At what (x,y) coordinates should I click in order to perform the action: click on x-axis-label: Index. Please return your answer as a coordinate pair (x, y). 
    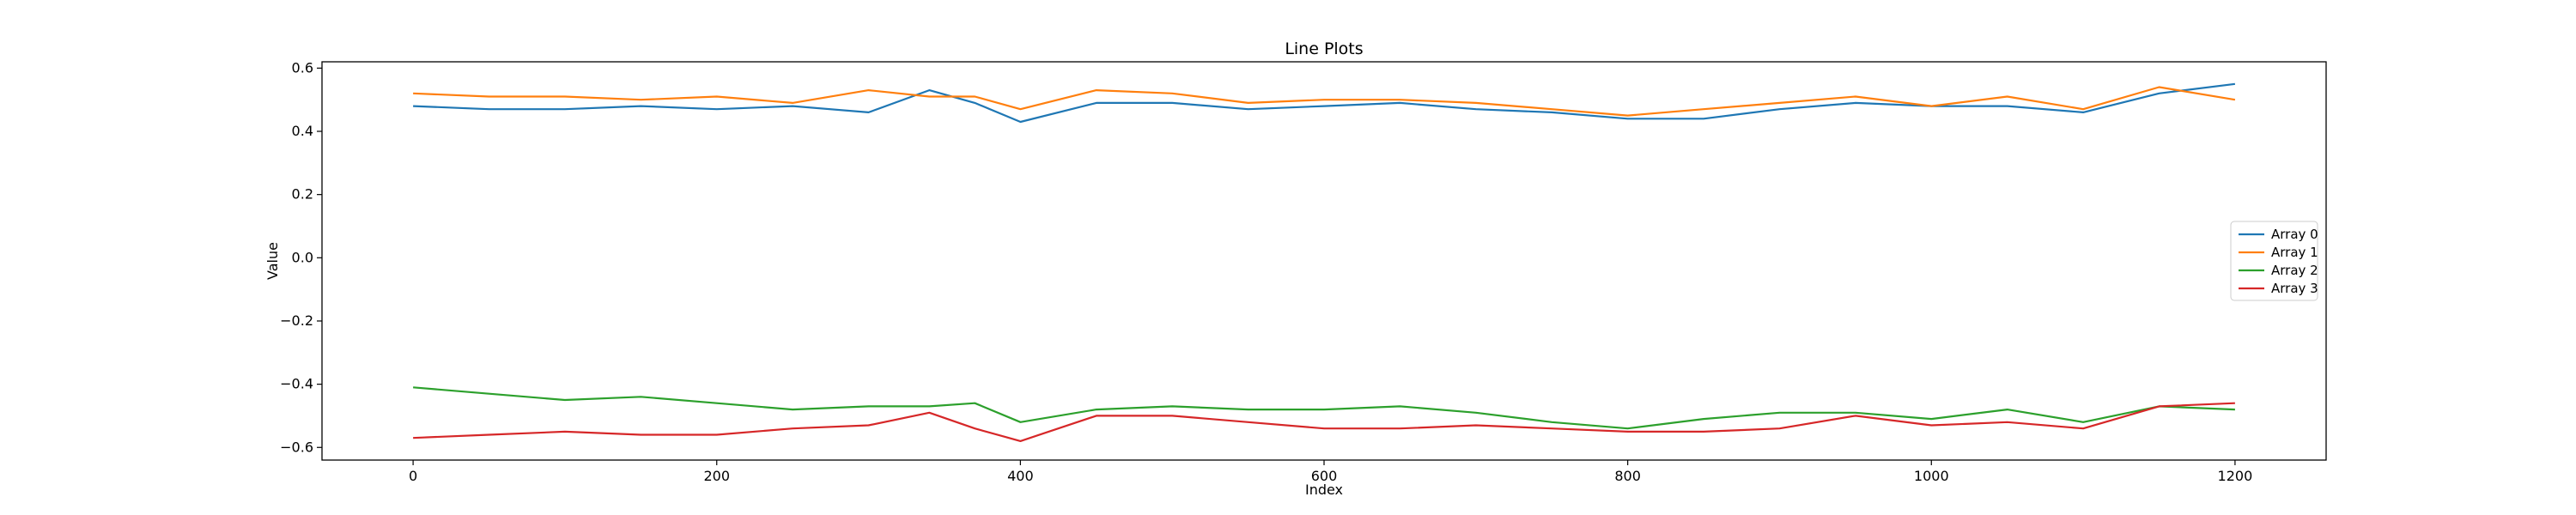
    Looking at the image, I should click on (1324, 490).